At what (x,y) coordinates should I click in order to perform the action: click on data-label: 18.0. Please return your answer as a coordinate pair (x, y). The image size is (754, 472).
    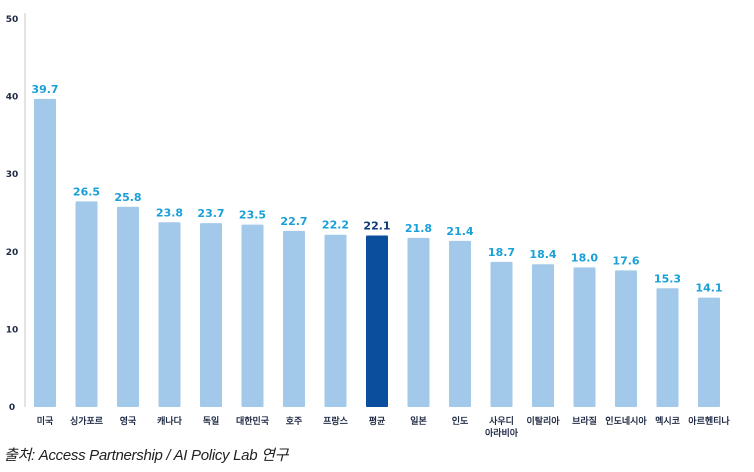
    Looking at the image, I should click on (584, 257).